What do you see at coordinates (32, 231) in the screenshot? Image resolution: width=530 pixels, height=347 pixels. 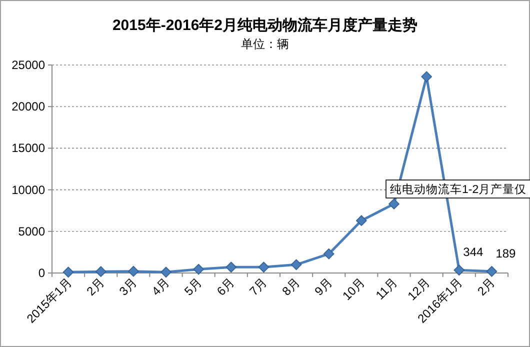 I see `y-tick-label: 5000` at bounding box center [32, 231].